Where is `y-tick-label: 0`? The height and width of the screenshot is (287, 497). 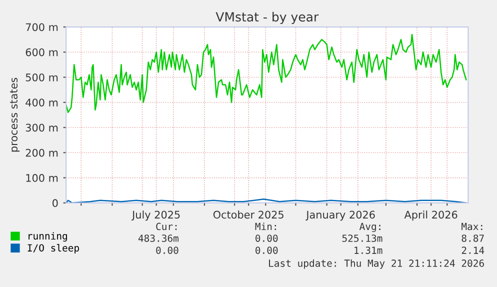 y-tick-label: 0 is located at coordinates (55, 203).